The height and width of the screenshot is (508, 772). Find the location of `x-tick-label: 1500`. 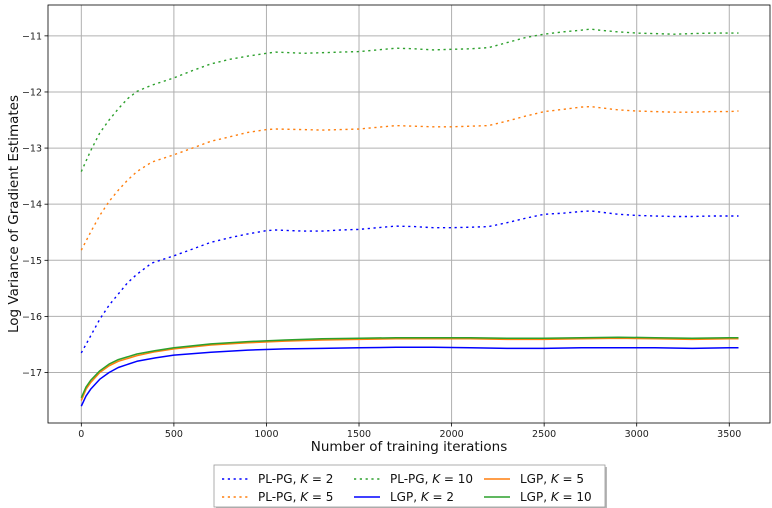

x-tick-label: 1500 is located at coordinates (359, 434).